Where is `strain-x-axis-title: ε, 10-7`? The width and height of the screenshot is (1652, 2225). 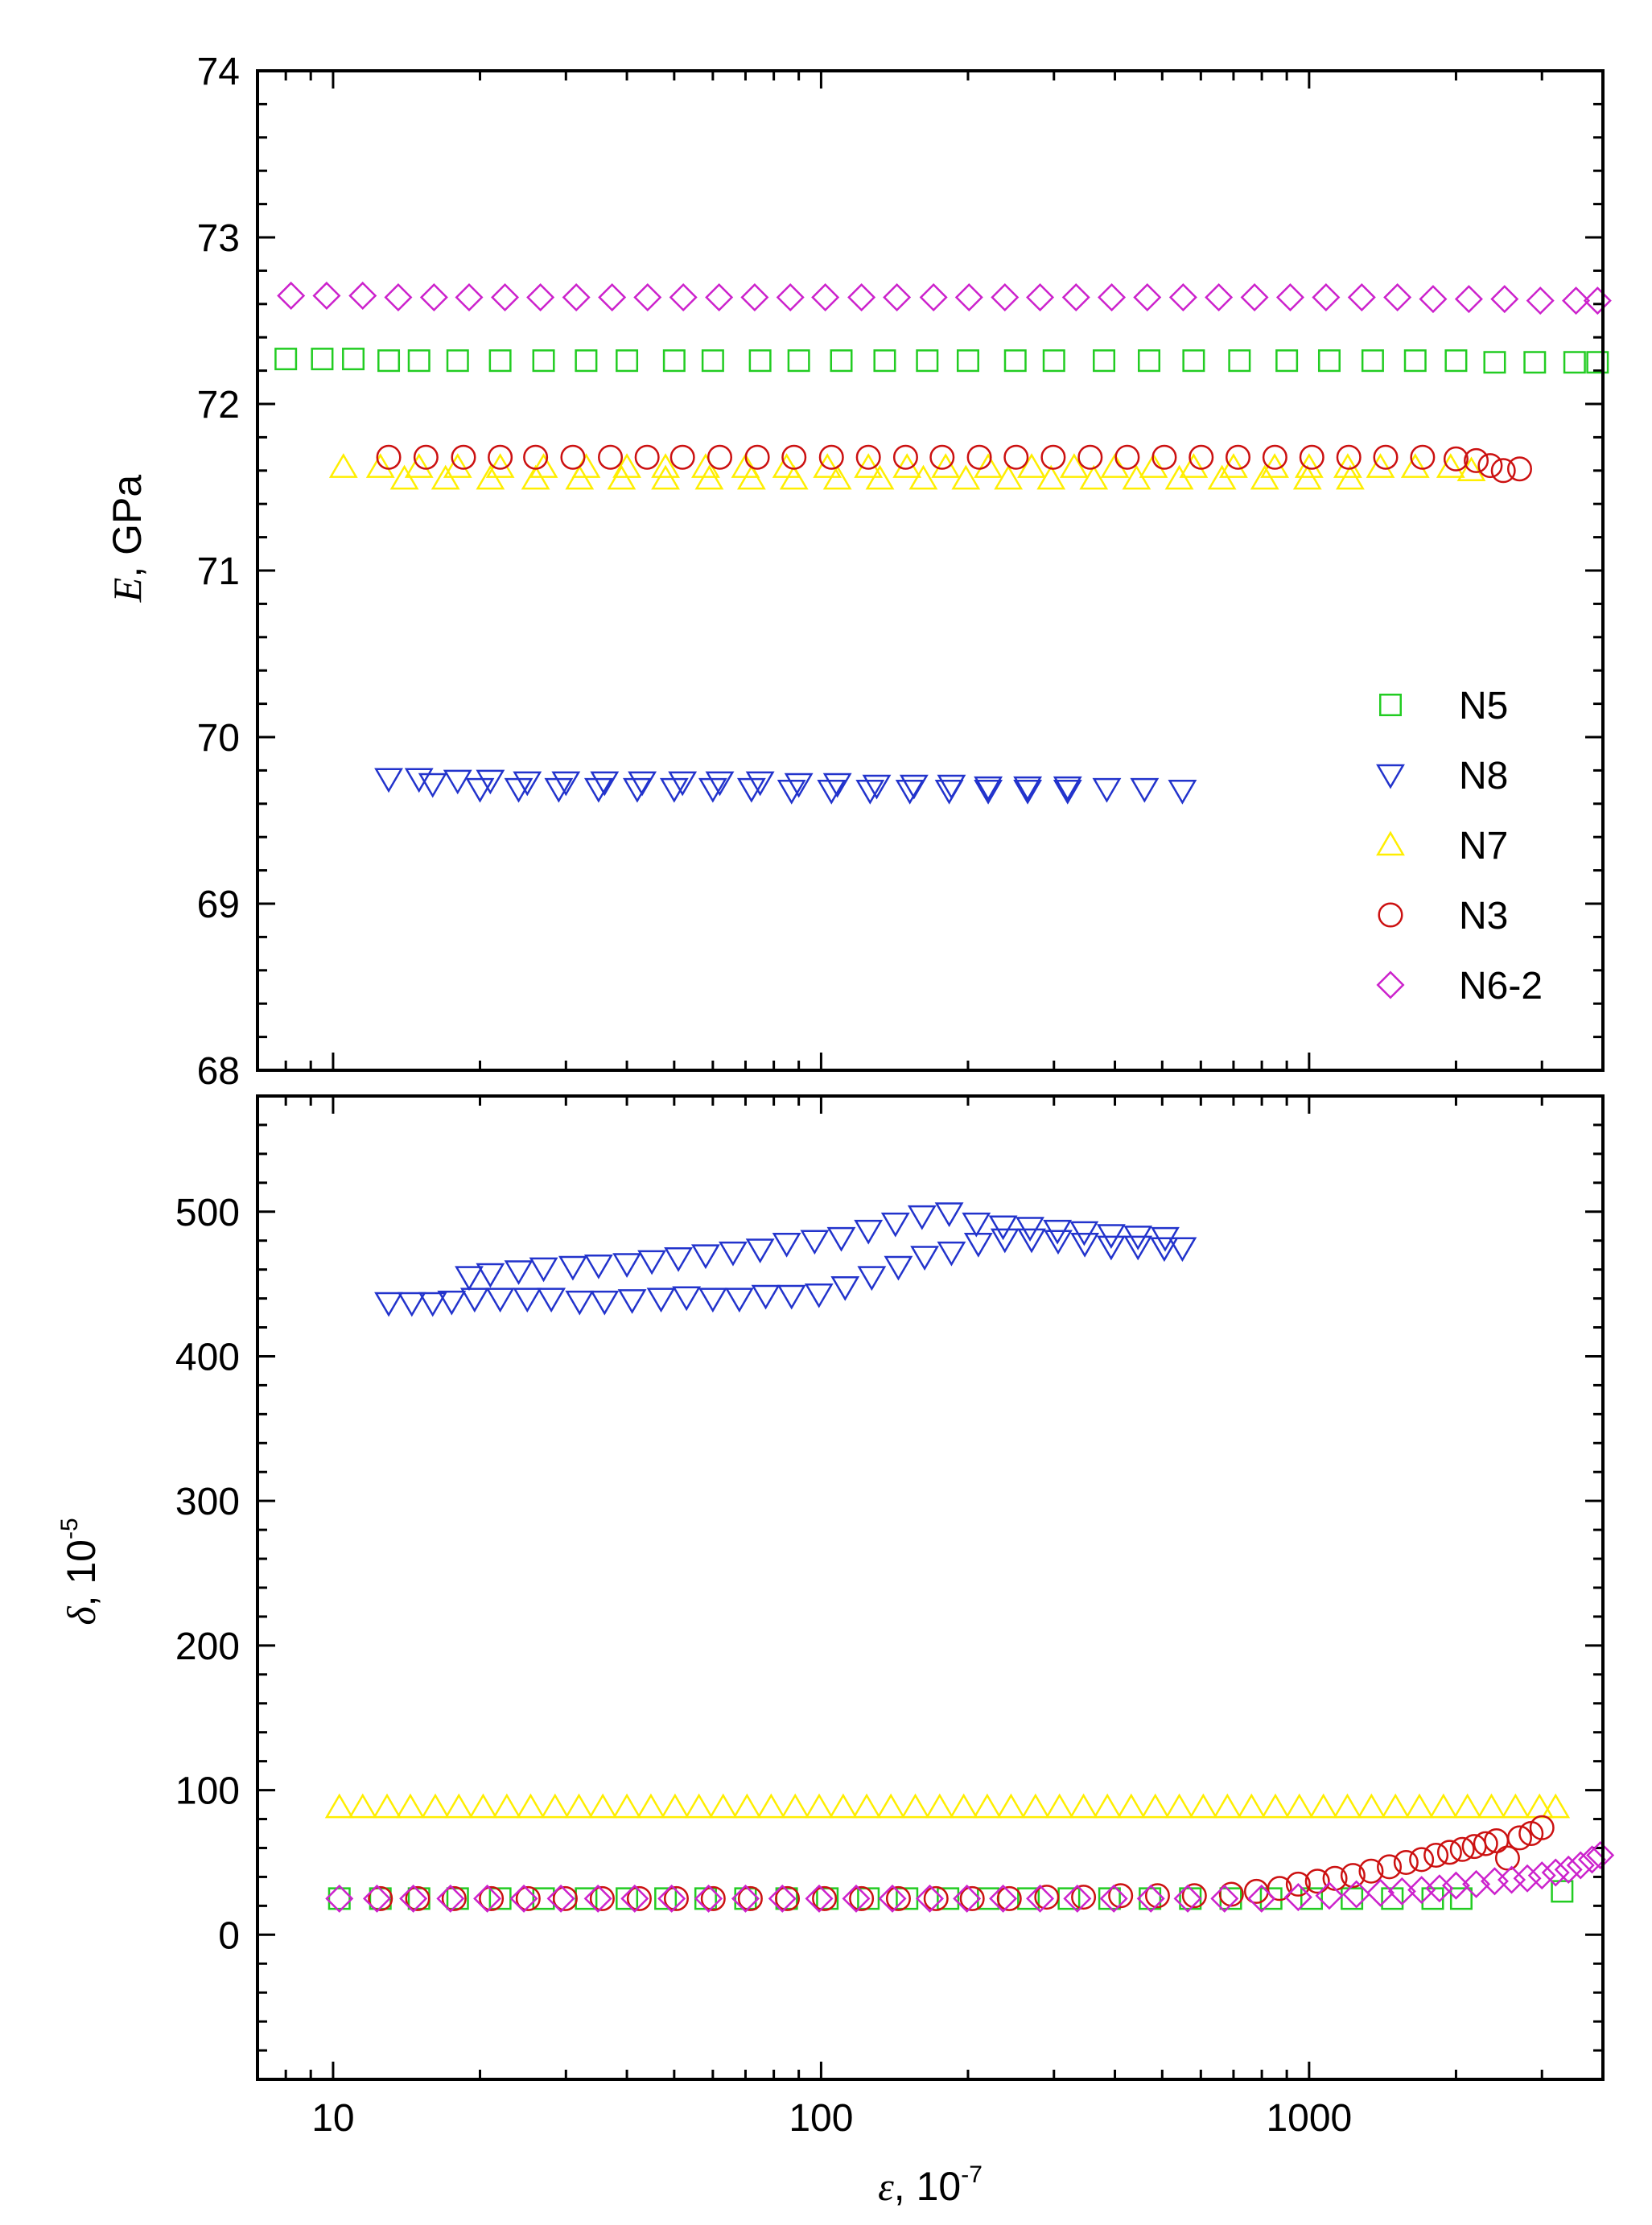 strain-x-axis-title: ε, 10-7 is located at coordinates (930, 2185).